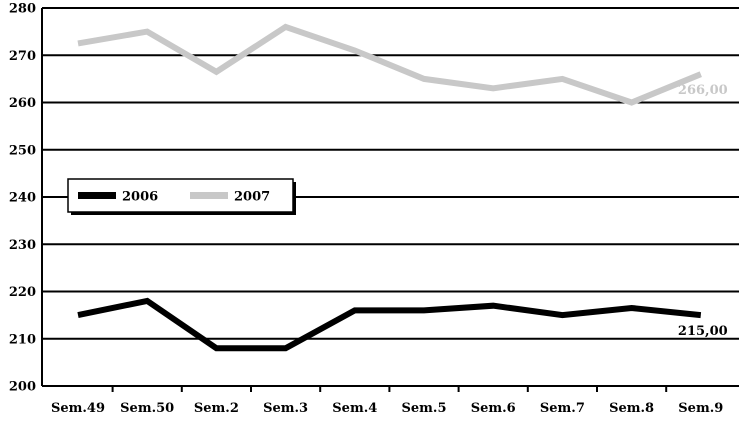  What do you see at coordinates (22, 292) in the screenshot?
I see `y-tick-label: 220` at bounding box center [22, 292].